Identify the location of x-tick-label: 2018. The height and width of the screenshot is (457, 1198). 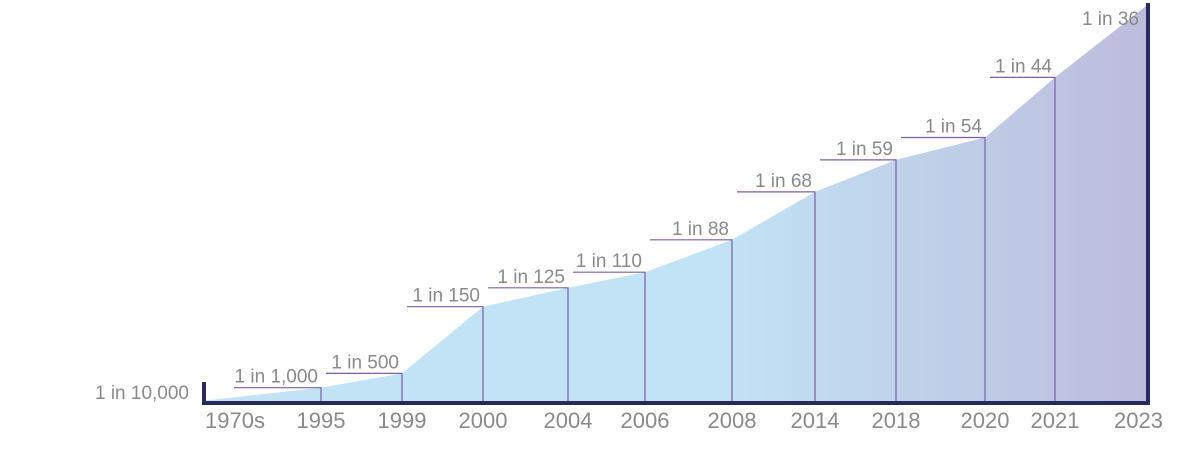
(896, 420).